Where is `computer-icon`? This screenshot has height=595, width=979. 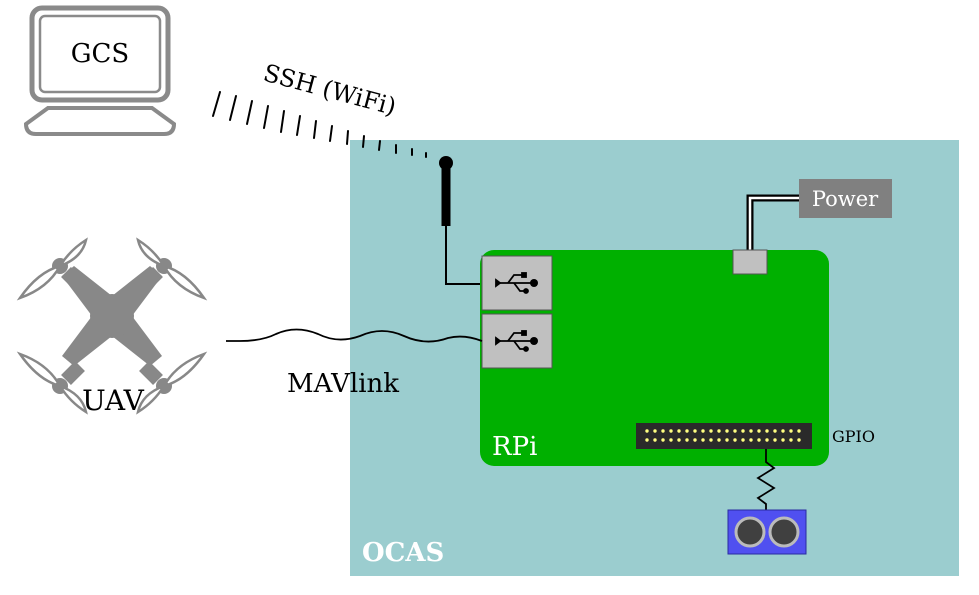
computer-icon is located at coordinates (100, 70).